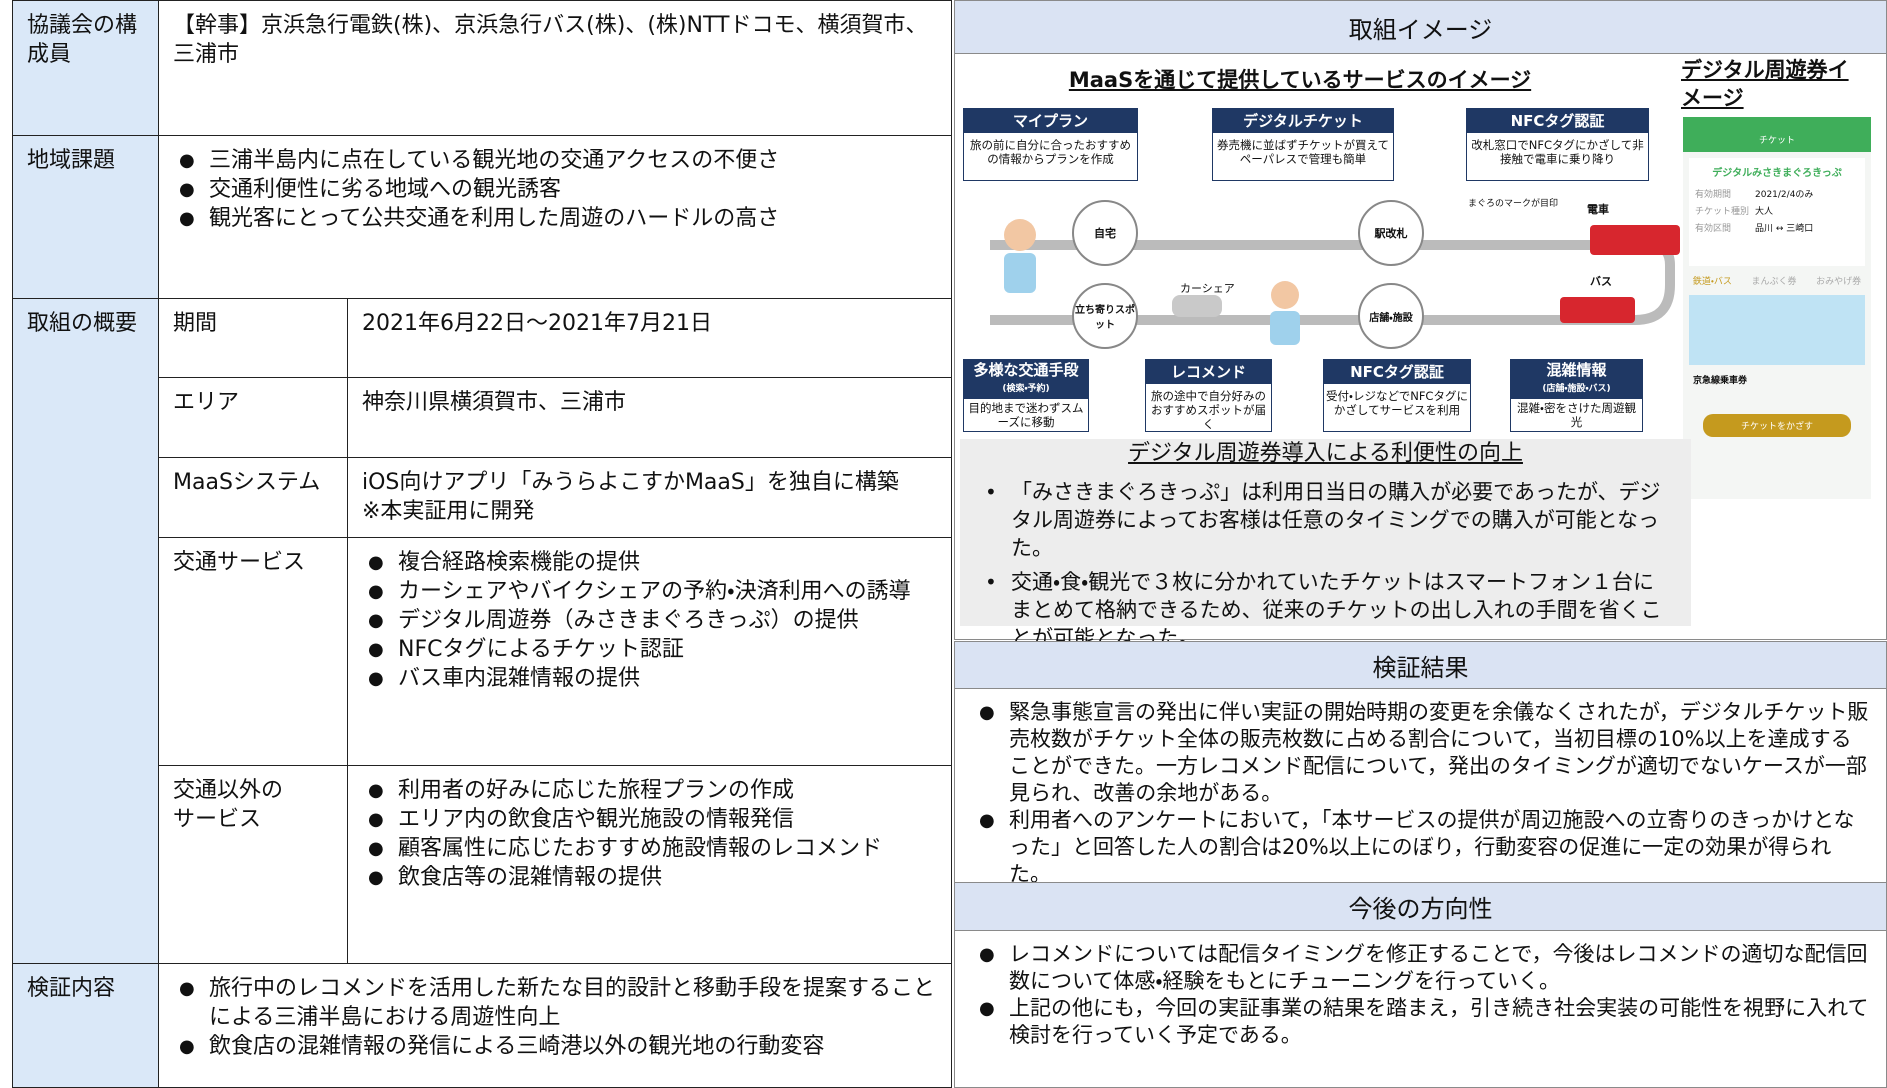 The width and height of the screenshot is (1887, 1088). Describe the element at coordinates (1420, 27) in the screenshot. I see `section-header: 取組イメージ` at that location.